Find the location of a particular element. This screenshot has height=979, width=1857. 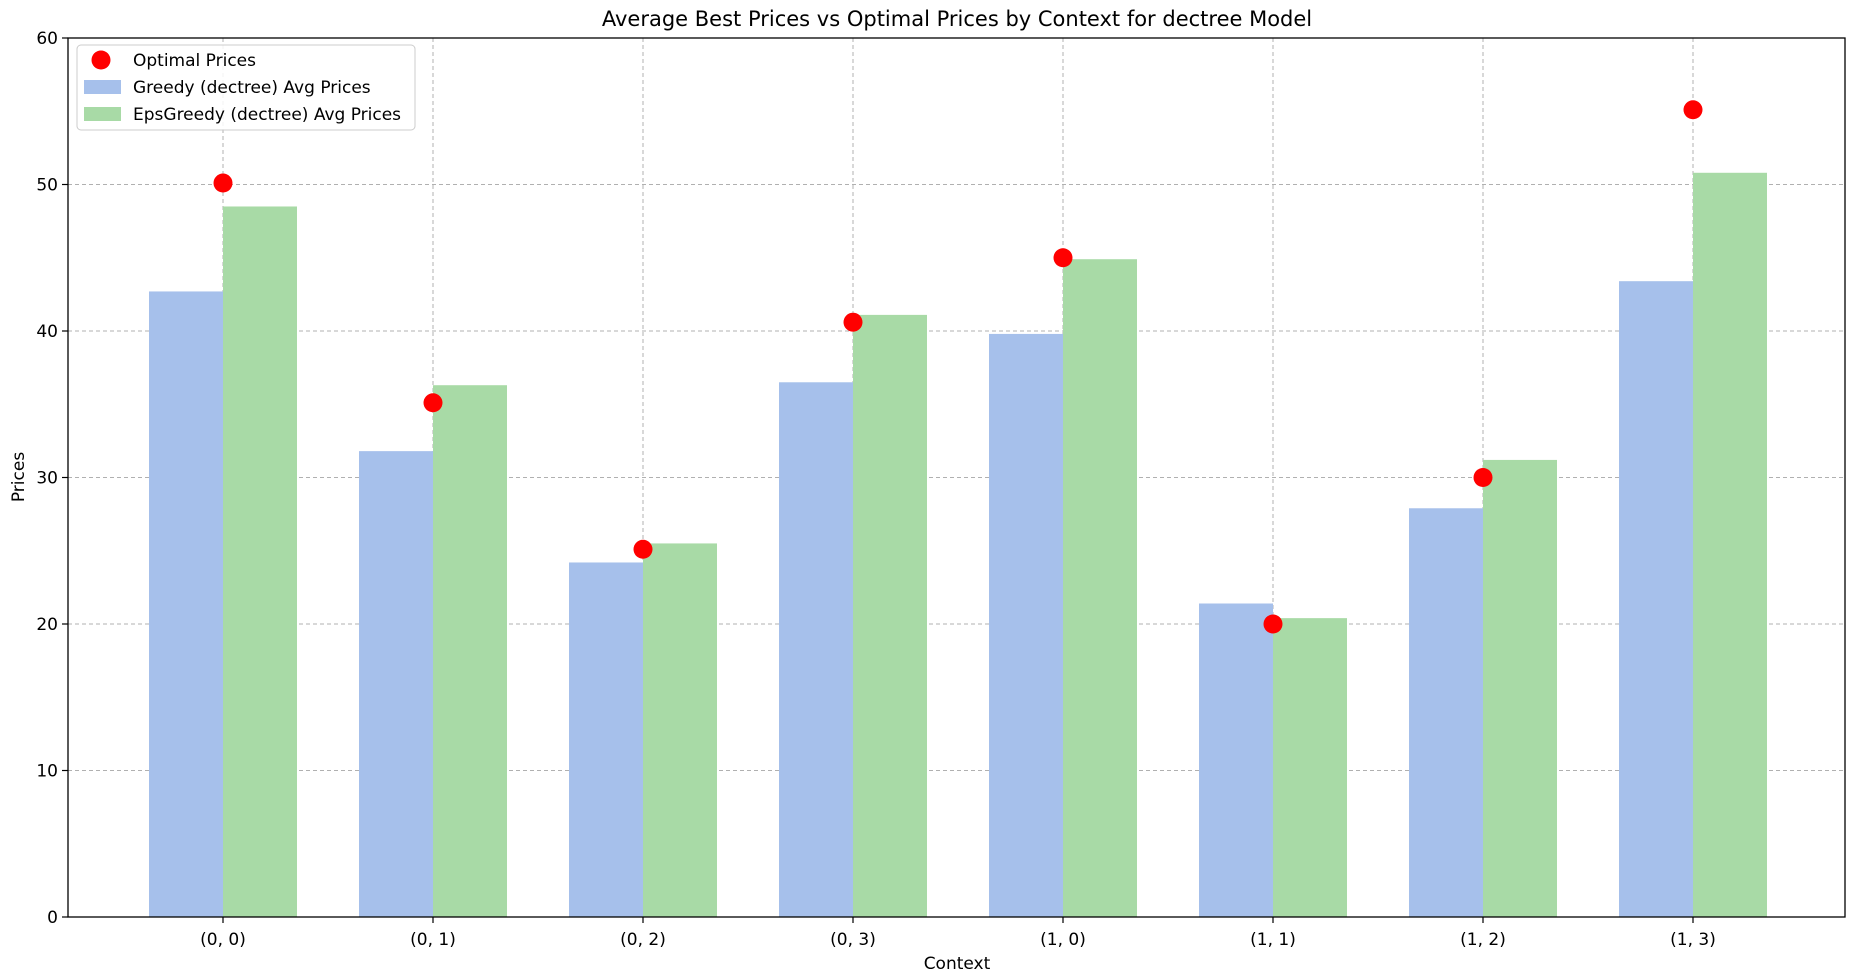

y-tick-label: 40 is located at coordinates (47, 332).